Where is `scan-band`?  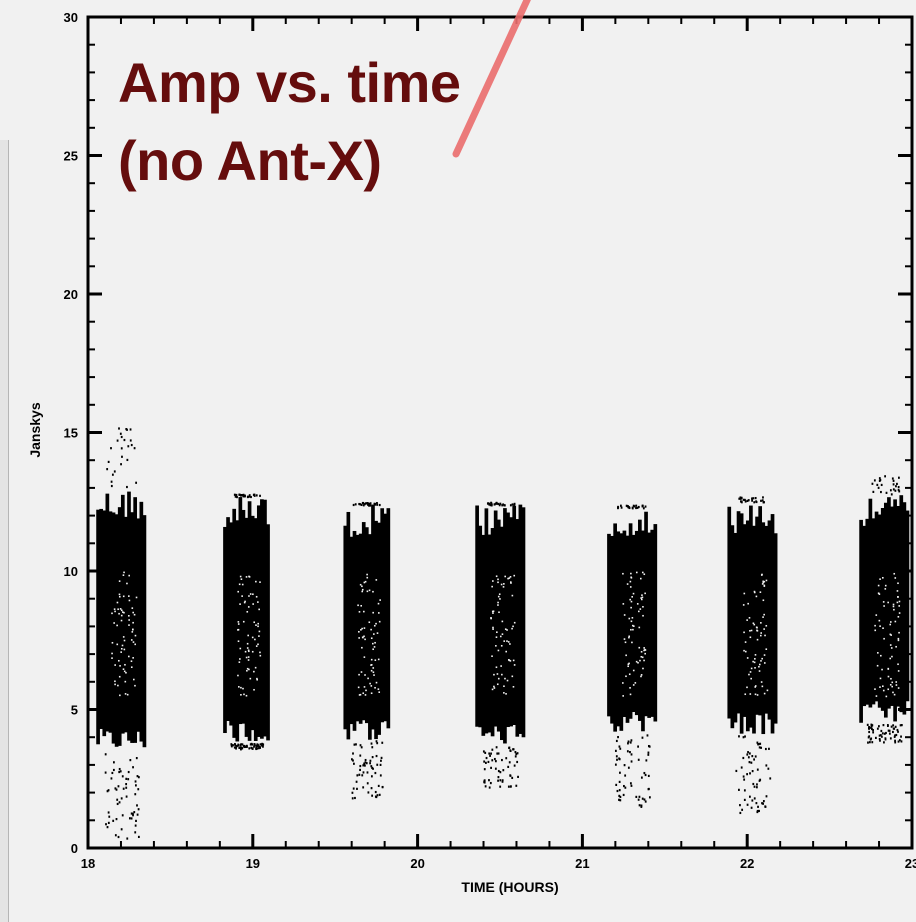
scan-band is located at coordinates (500, 645).